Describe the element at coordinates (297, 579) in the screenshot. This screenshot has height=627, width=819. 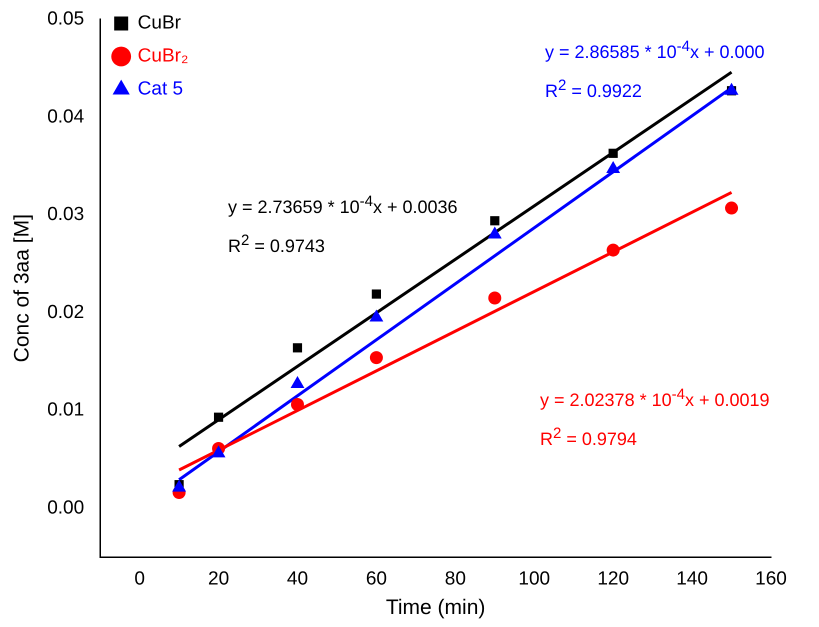
I see `x-tick-label: 40` at that location.